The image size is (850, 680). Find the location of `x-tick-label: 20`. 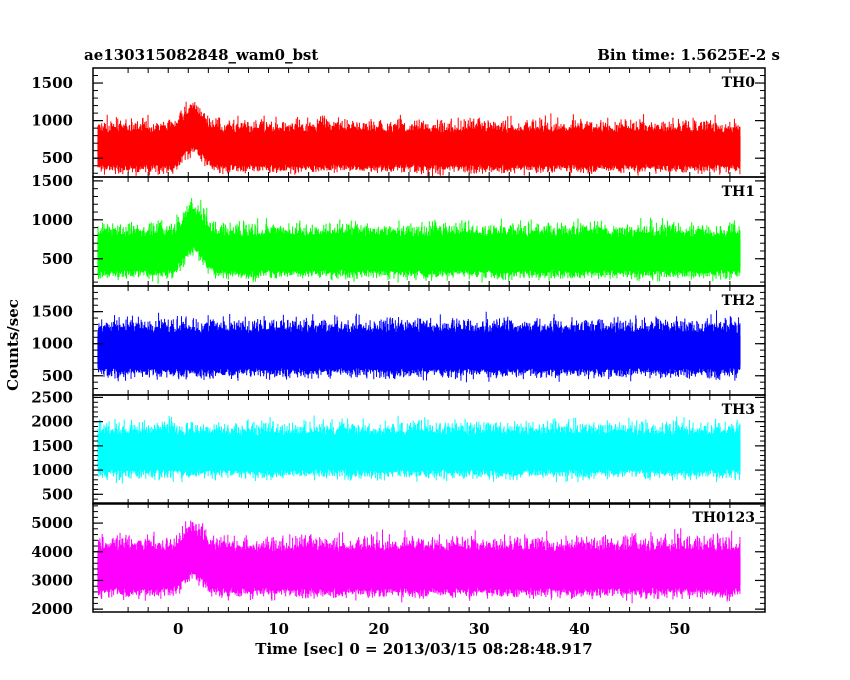

x-tick-label: 20 is located at coordinates (378, 629).